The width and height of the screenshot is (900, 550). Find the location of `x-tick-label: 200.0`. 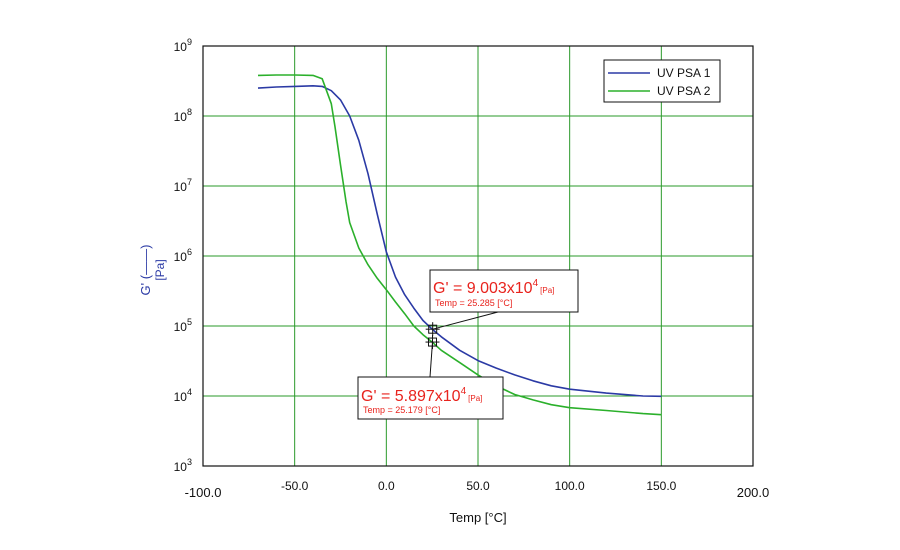

x-tick-label: 200.0 is located at coordinates (753, 492).